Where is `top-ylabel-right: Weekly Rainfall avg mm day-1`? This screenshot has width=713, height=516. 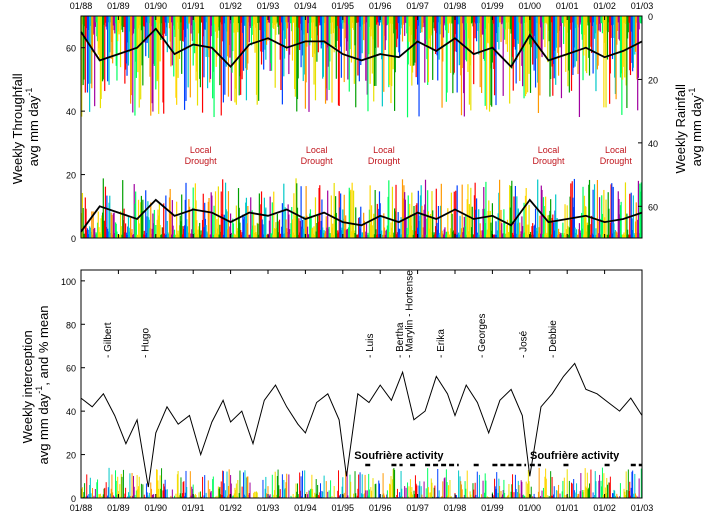 top-ylabel-right: Weekly Rainfall avg mm day-1 is located at coordinates (688, 127).